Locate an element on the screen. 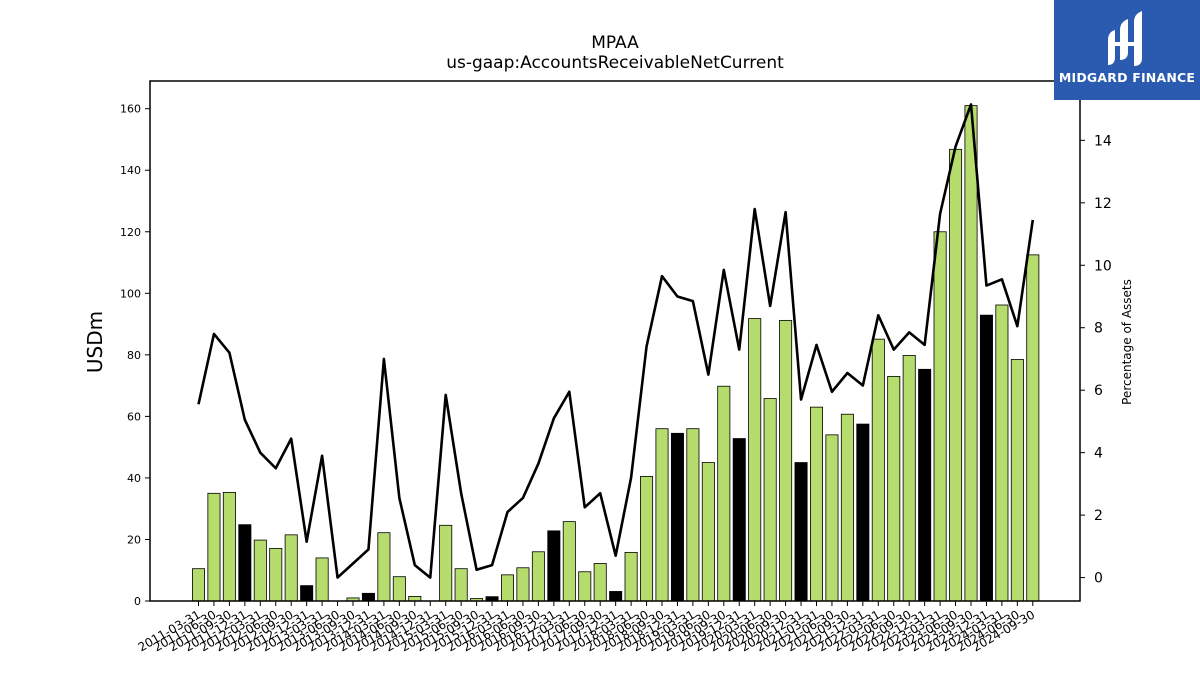 Image resolution: width=1200 pixels, height=675 pixels. logo-text: MIDGARD FINANCE is located at coordinates (1127, 77).